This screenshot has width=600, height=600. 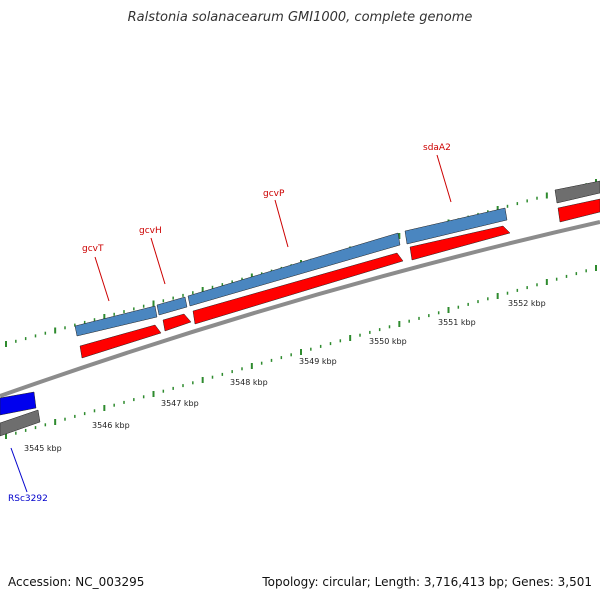 What do you see at coordinates (20, 423) in the screenshot?
I see `gene-bar-left-gray` at bounding box center [20, 423].